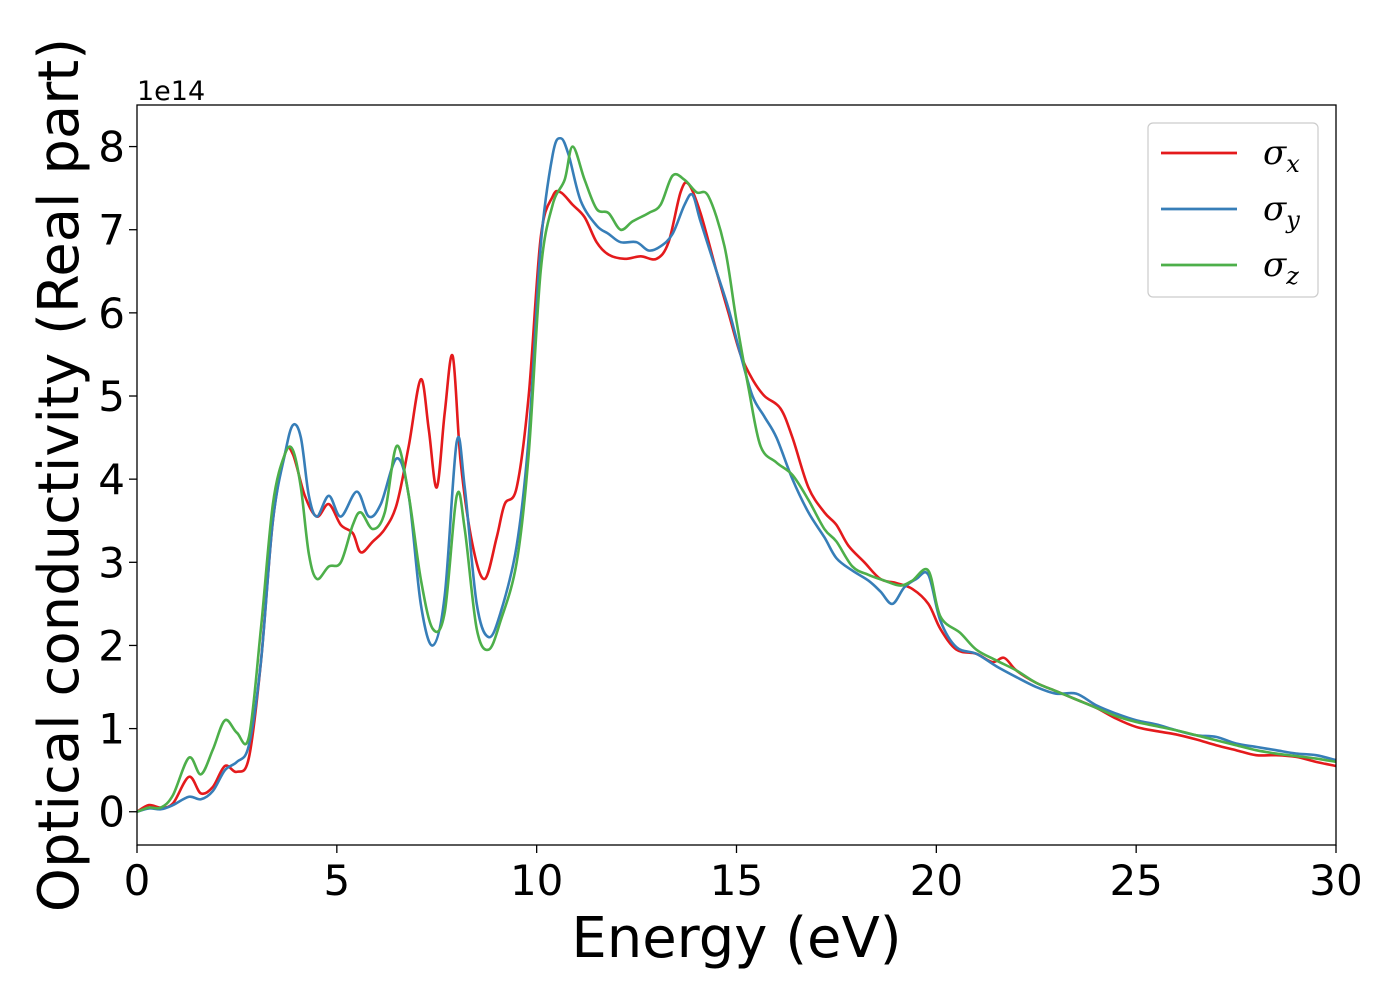 This screenshot has width=1400, height=1000. I want to click on x-axis-ticks: 0 5 10 15 20 25 30, so click(743, 875).